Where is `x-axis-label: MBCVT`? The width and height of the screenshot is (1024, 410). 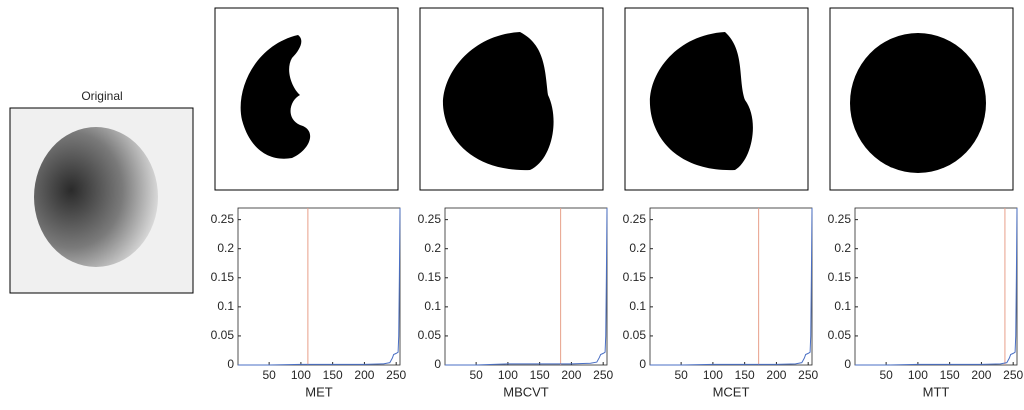
x-axis-label: MBCVT is located at coordinates (526, 391).